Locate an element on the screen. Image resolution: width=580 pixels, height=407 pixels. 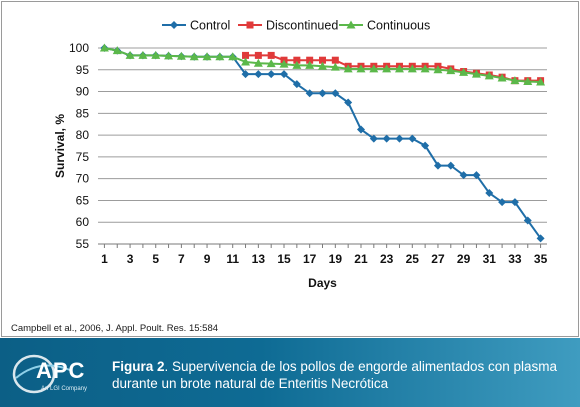
y-axis-title: Survival, % is located at coordinates (60, 146).